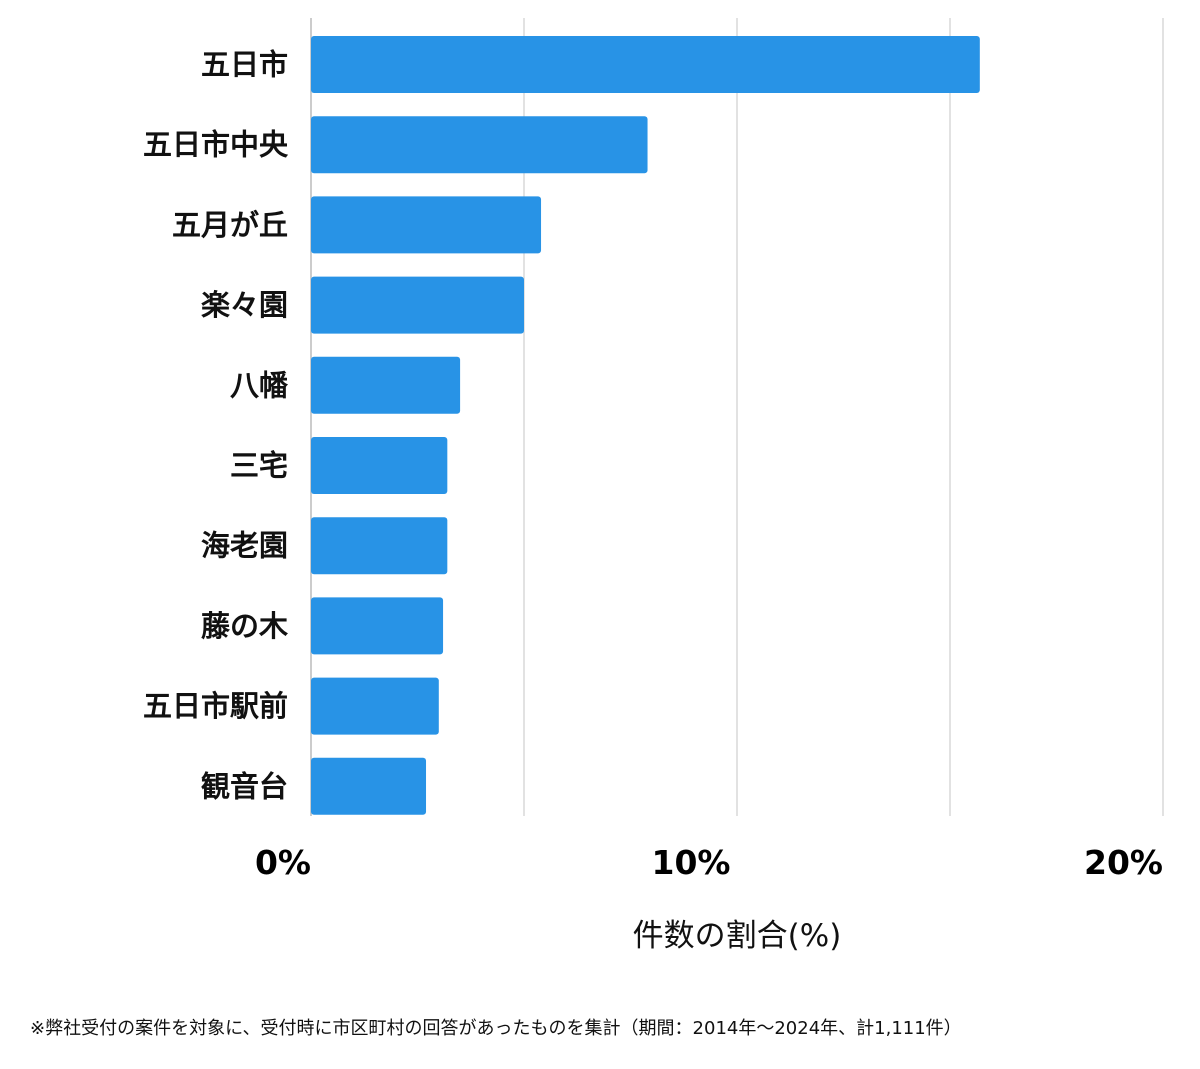  I want to click on category-label: 観音台, so click(244, 786).